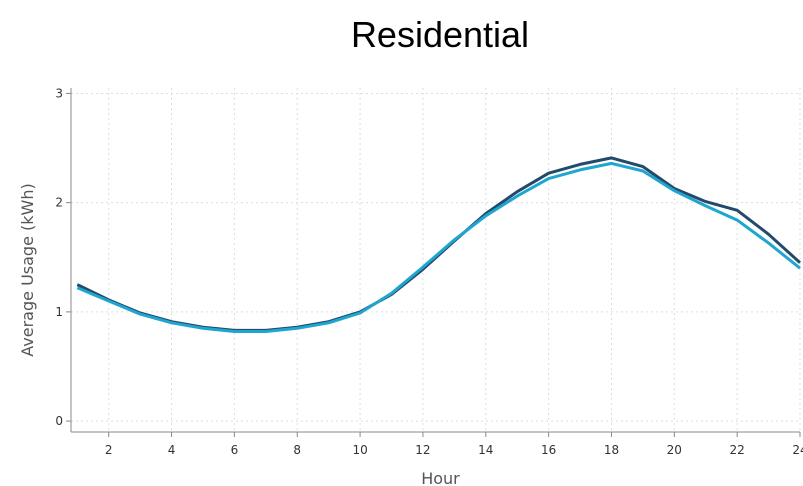 This screenshot has height=486, width=803. Describe the element at coordinates (59, 421) in the screenshot. I see `y-tick-label: 0` at that location.